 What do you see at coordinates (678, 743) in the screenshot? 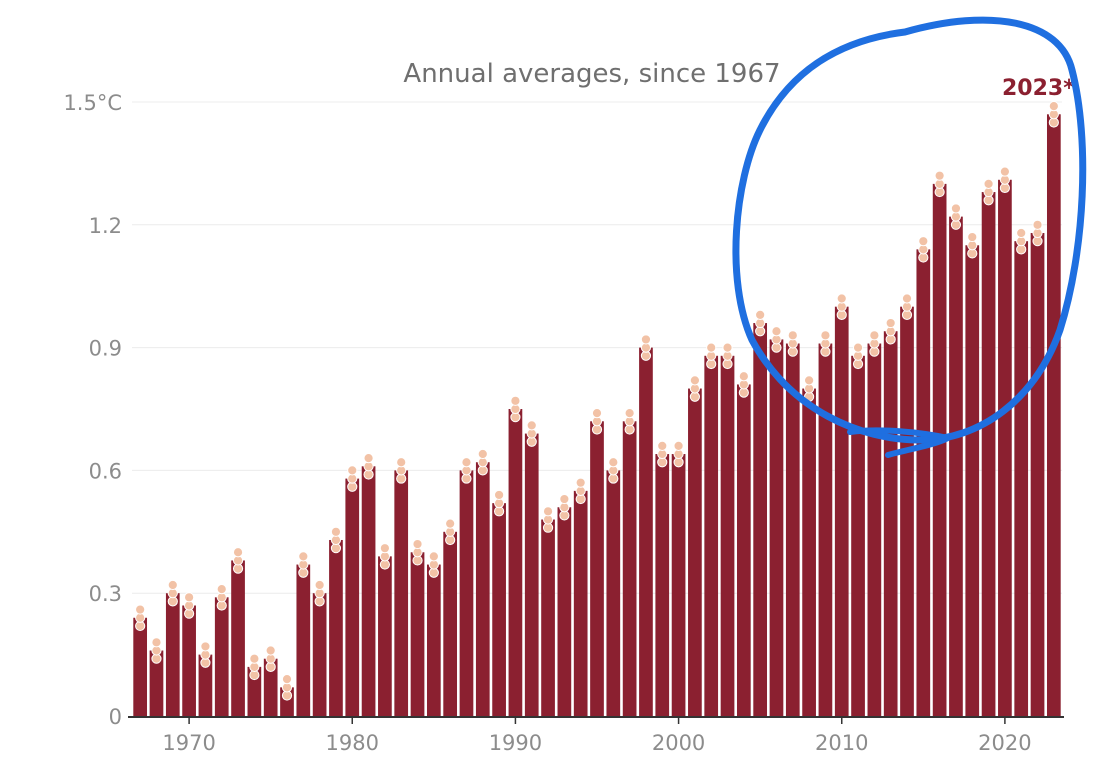
I see `x-tick-label: 2000` at bounding box center [678, 743].